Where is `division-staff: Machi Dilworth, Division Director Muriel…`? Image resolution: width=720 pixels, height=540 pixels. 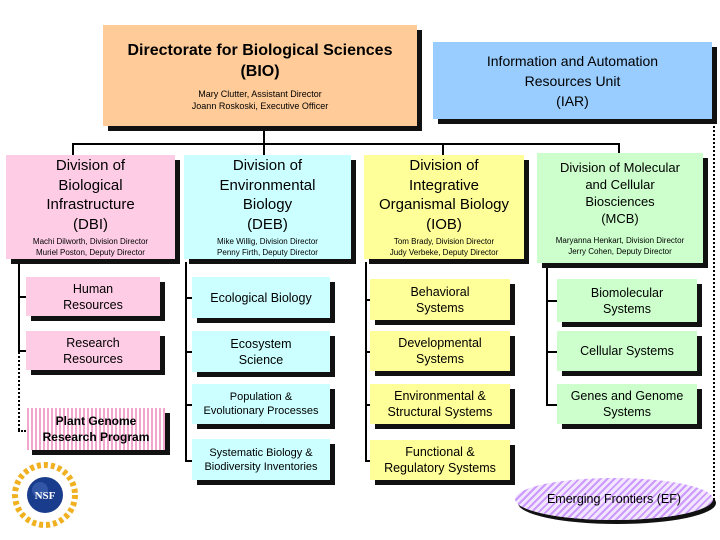 division-staff: Machi Dilworth, Division Director Muriel… is located at coordinates (90, 247).